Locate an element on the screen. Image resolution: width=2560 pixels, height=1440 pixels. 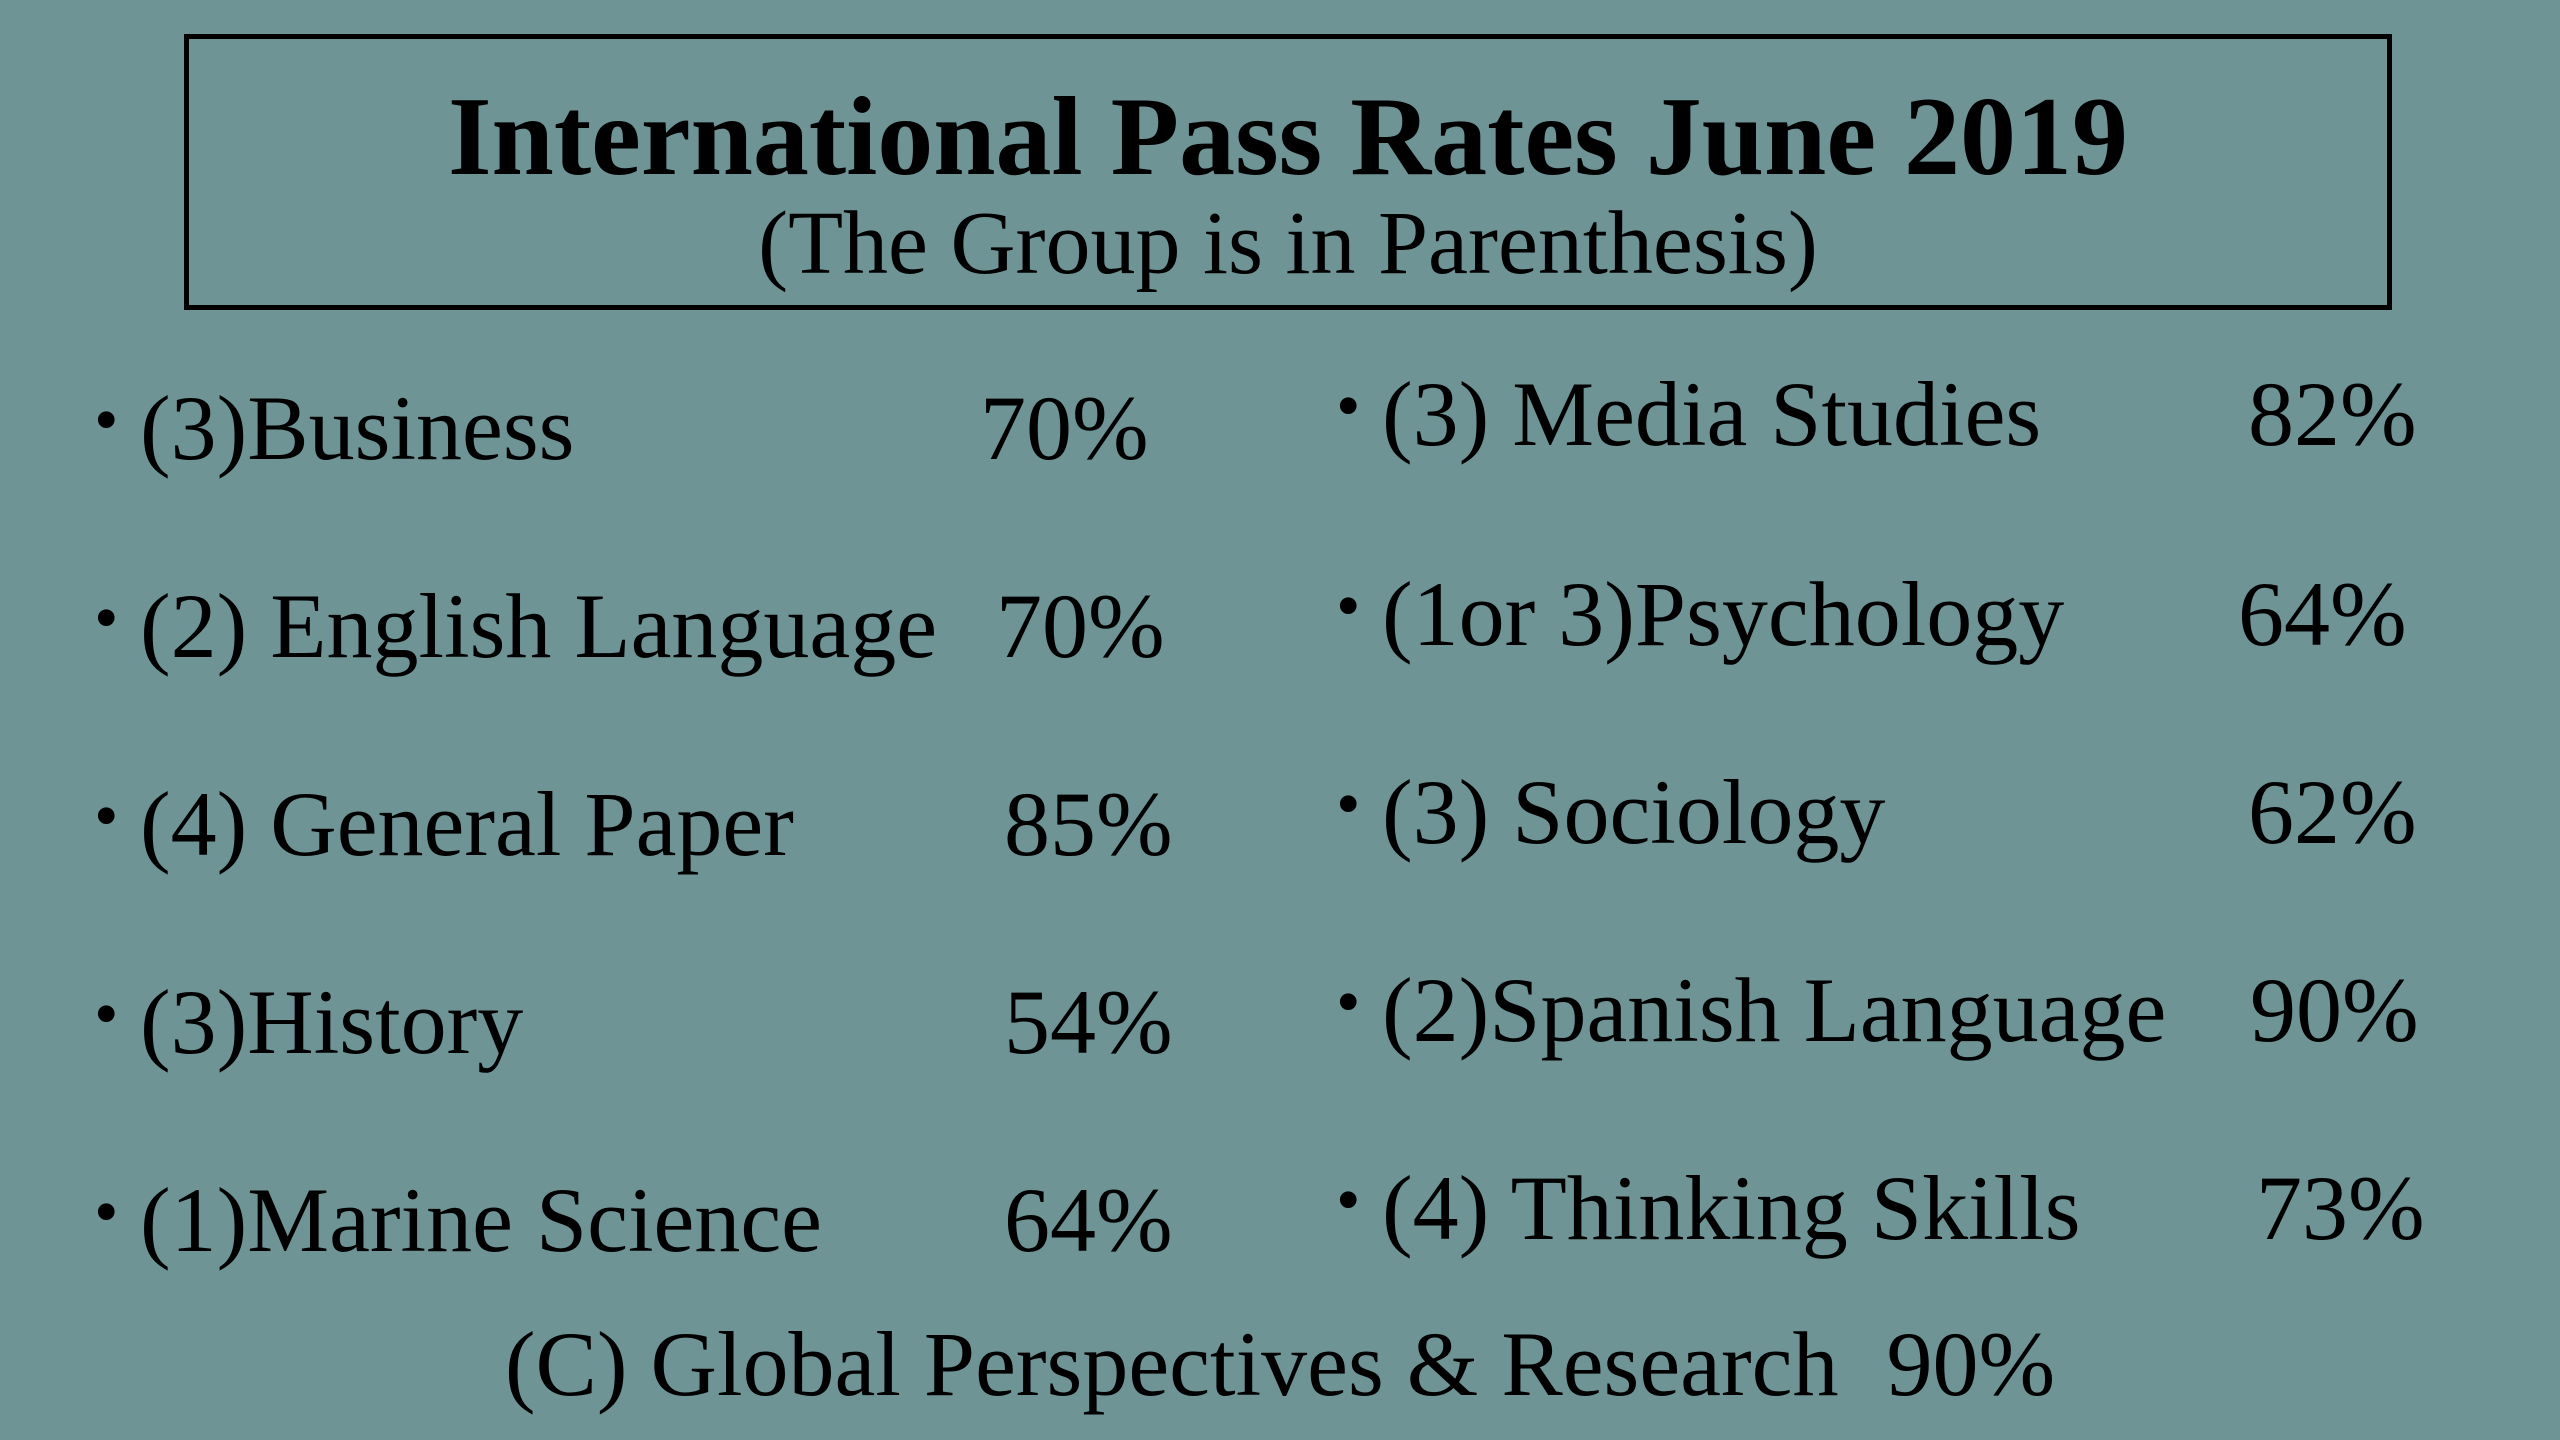
footer-line: (C) Global Perspectives & Research 90% is located at coordinates (1280, 1364).